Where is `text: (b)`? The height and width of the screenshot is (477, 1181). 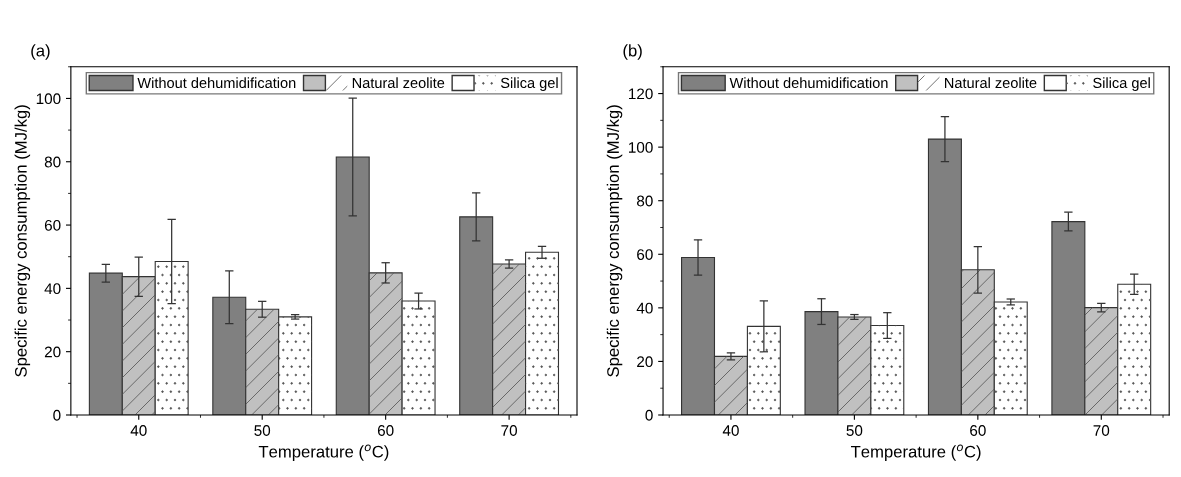
text: (b) is located at coordinates (632, 52).